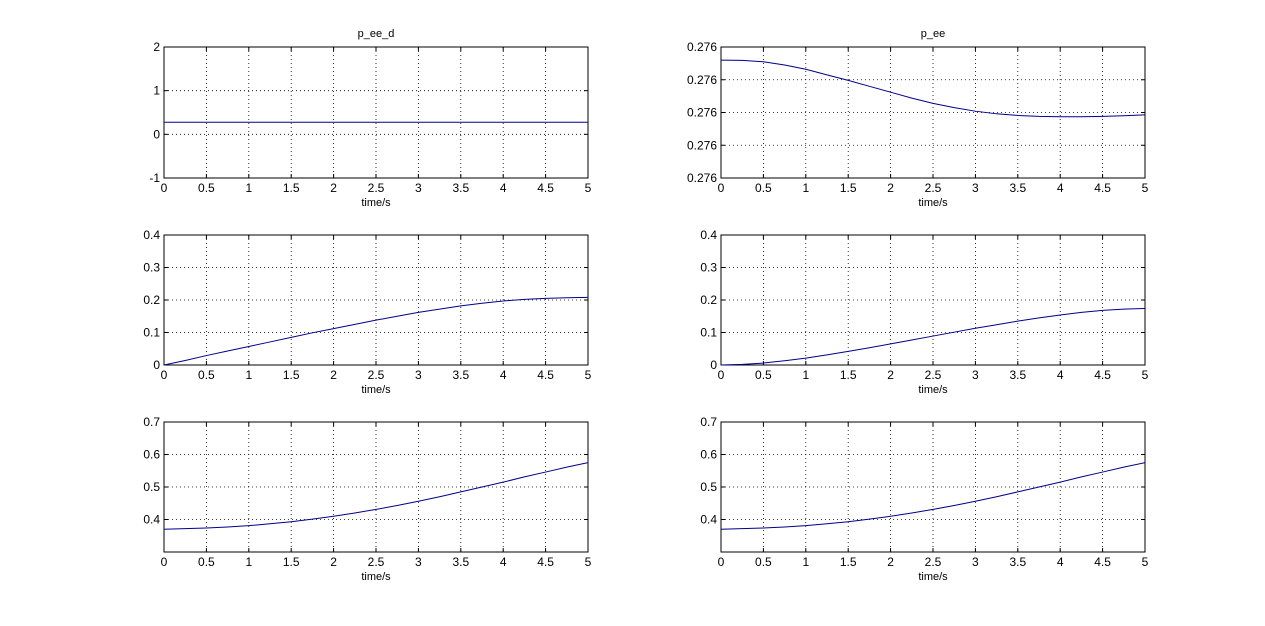 The width and height of the screenshot is (1265, 626). Describe the element at coordinates (156, 47) in the screenshot. I see `y-tick-label: 2` at that location.